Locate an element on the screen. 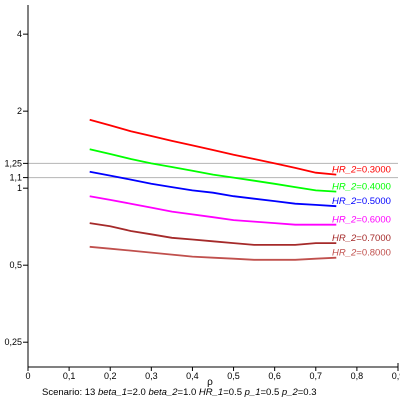 The width and height of the screenshot is (400, 400). y-tick-label: 0,5 is located at coordinates (15, 265).